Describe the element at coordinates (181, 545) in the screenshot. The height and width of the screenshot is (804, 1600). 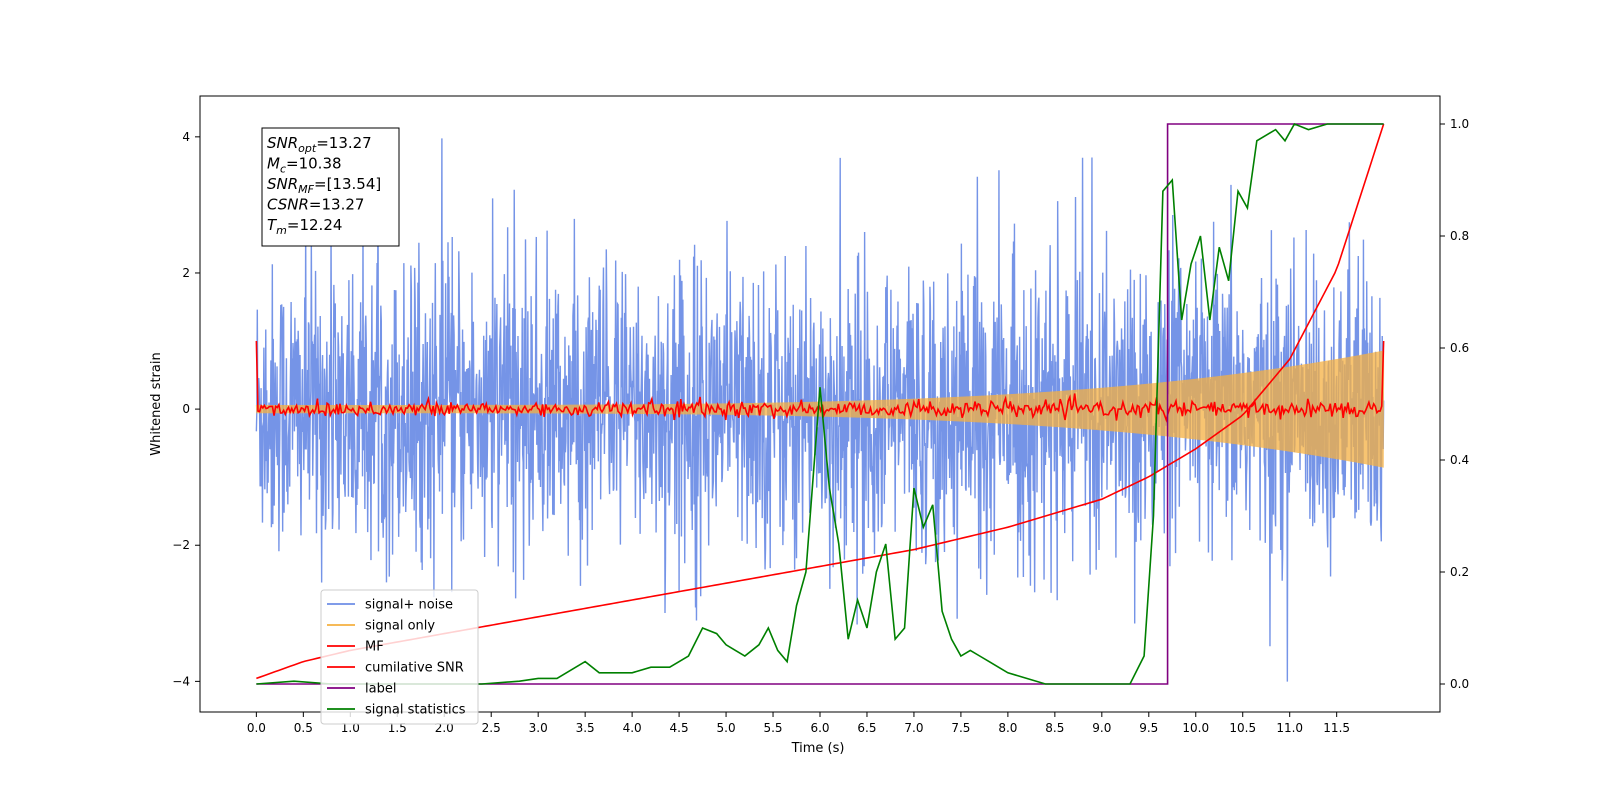
I see `y-tick-label: −2` at that location.